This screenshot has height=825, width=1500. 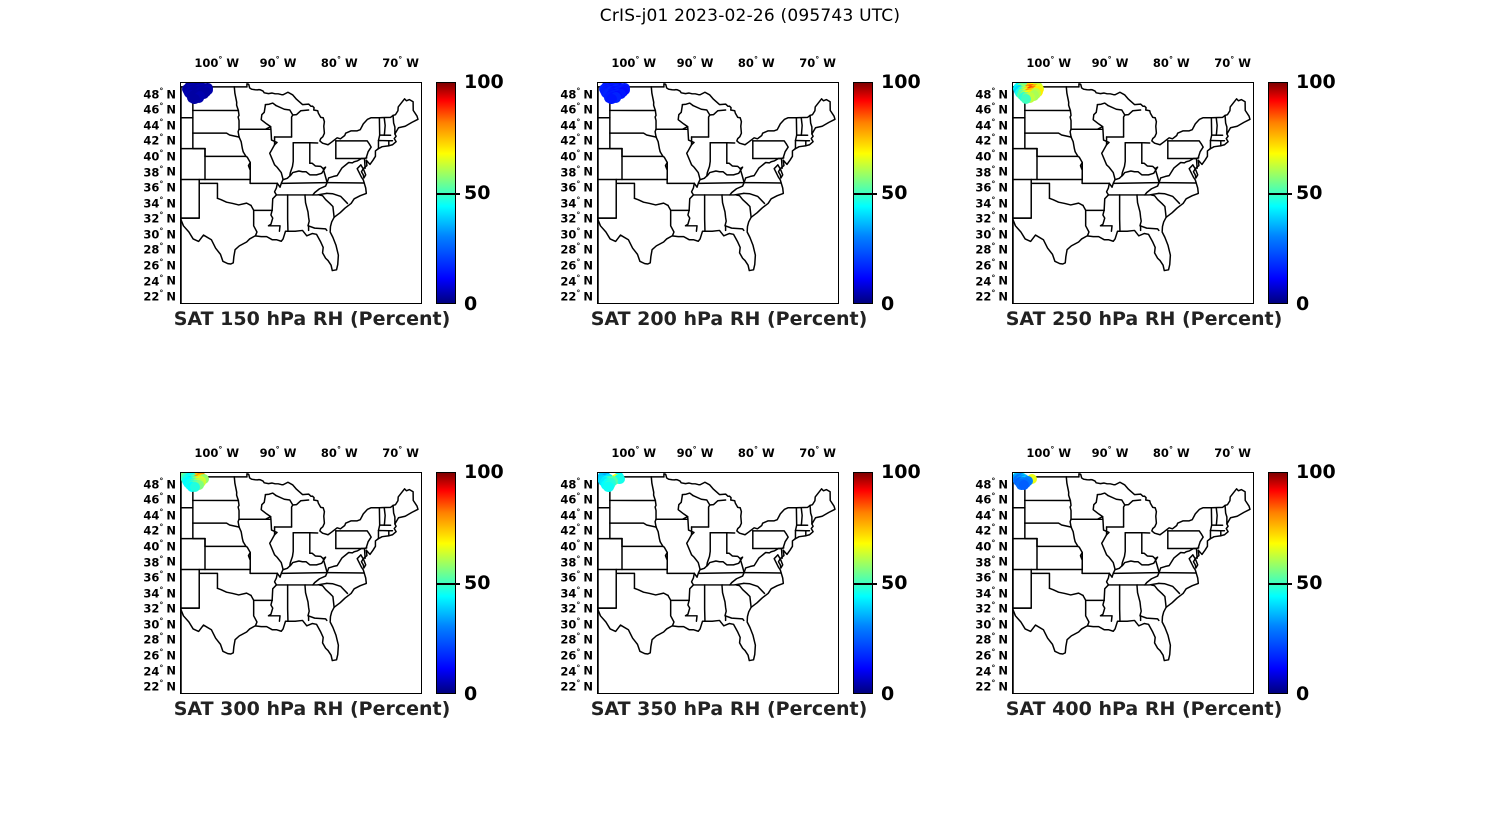 I want to click on data-point-layer, so click(x=1133, y=193).